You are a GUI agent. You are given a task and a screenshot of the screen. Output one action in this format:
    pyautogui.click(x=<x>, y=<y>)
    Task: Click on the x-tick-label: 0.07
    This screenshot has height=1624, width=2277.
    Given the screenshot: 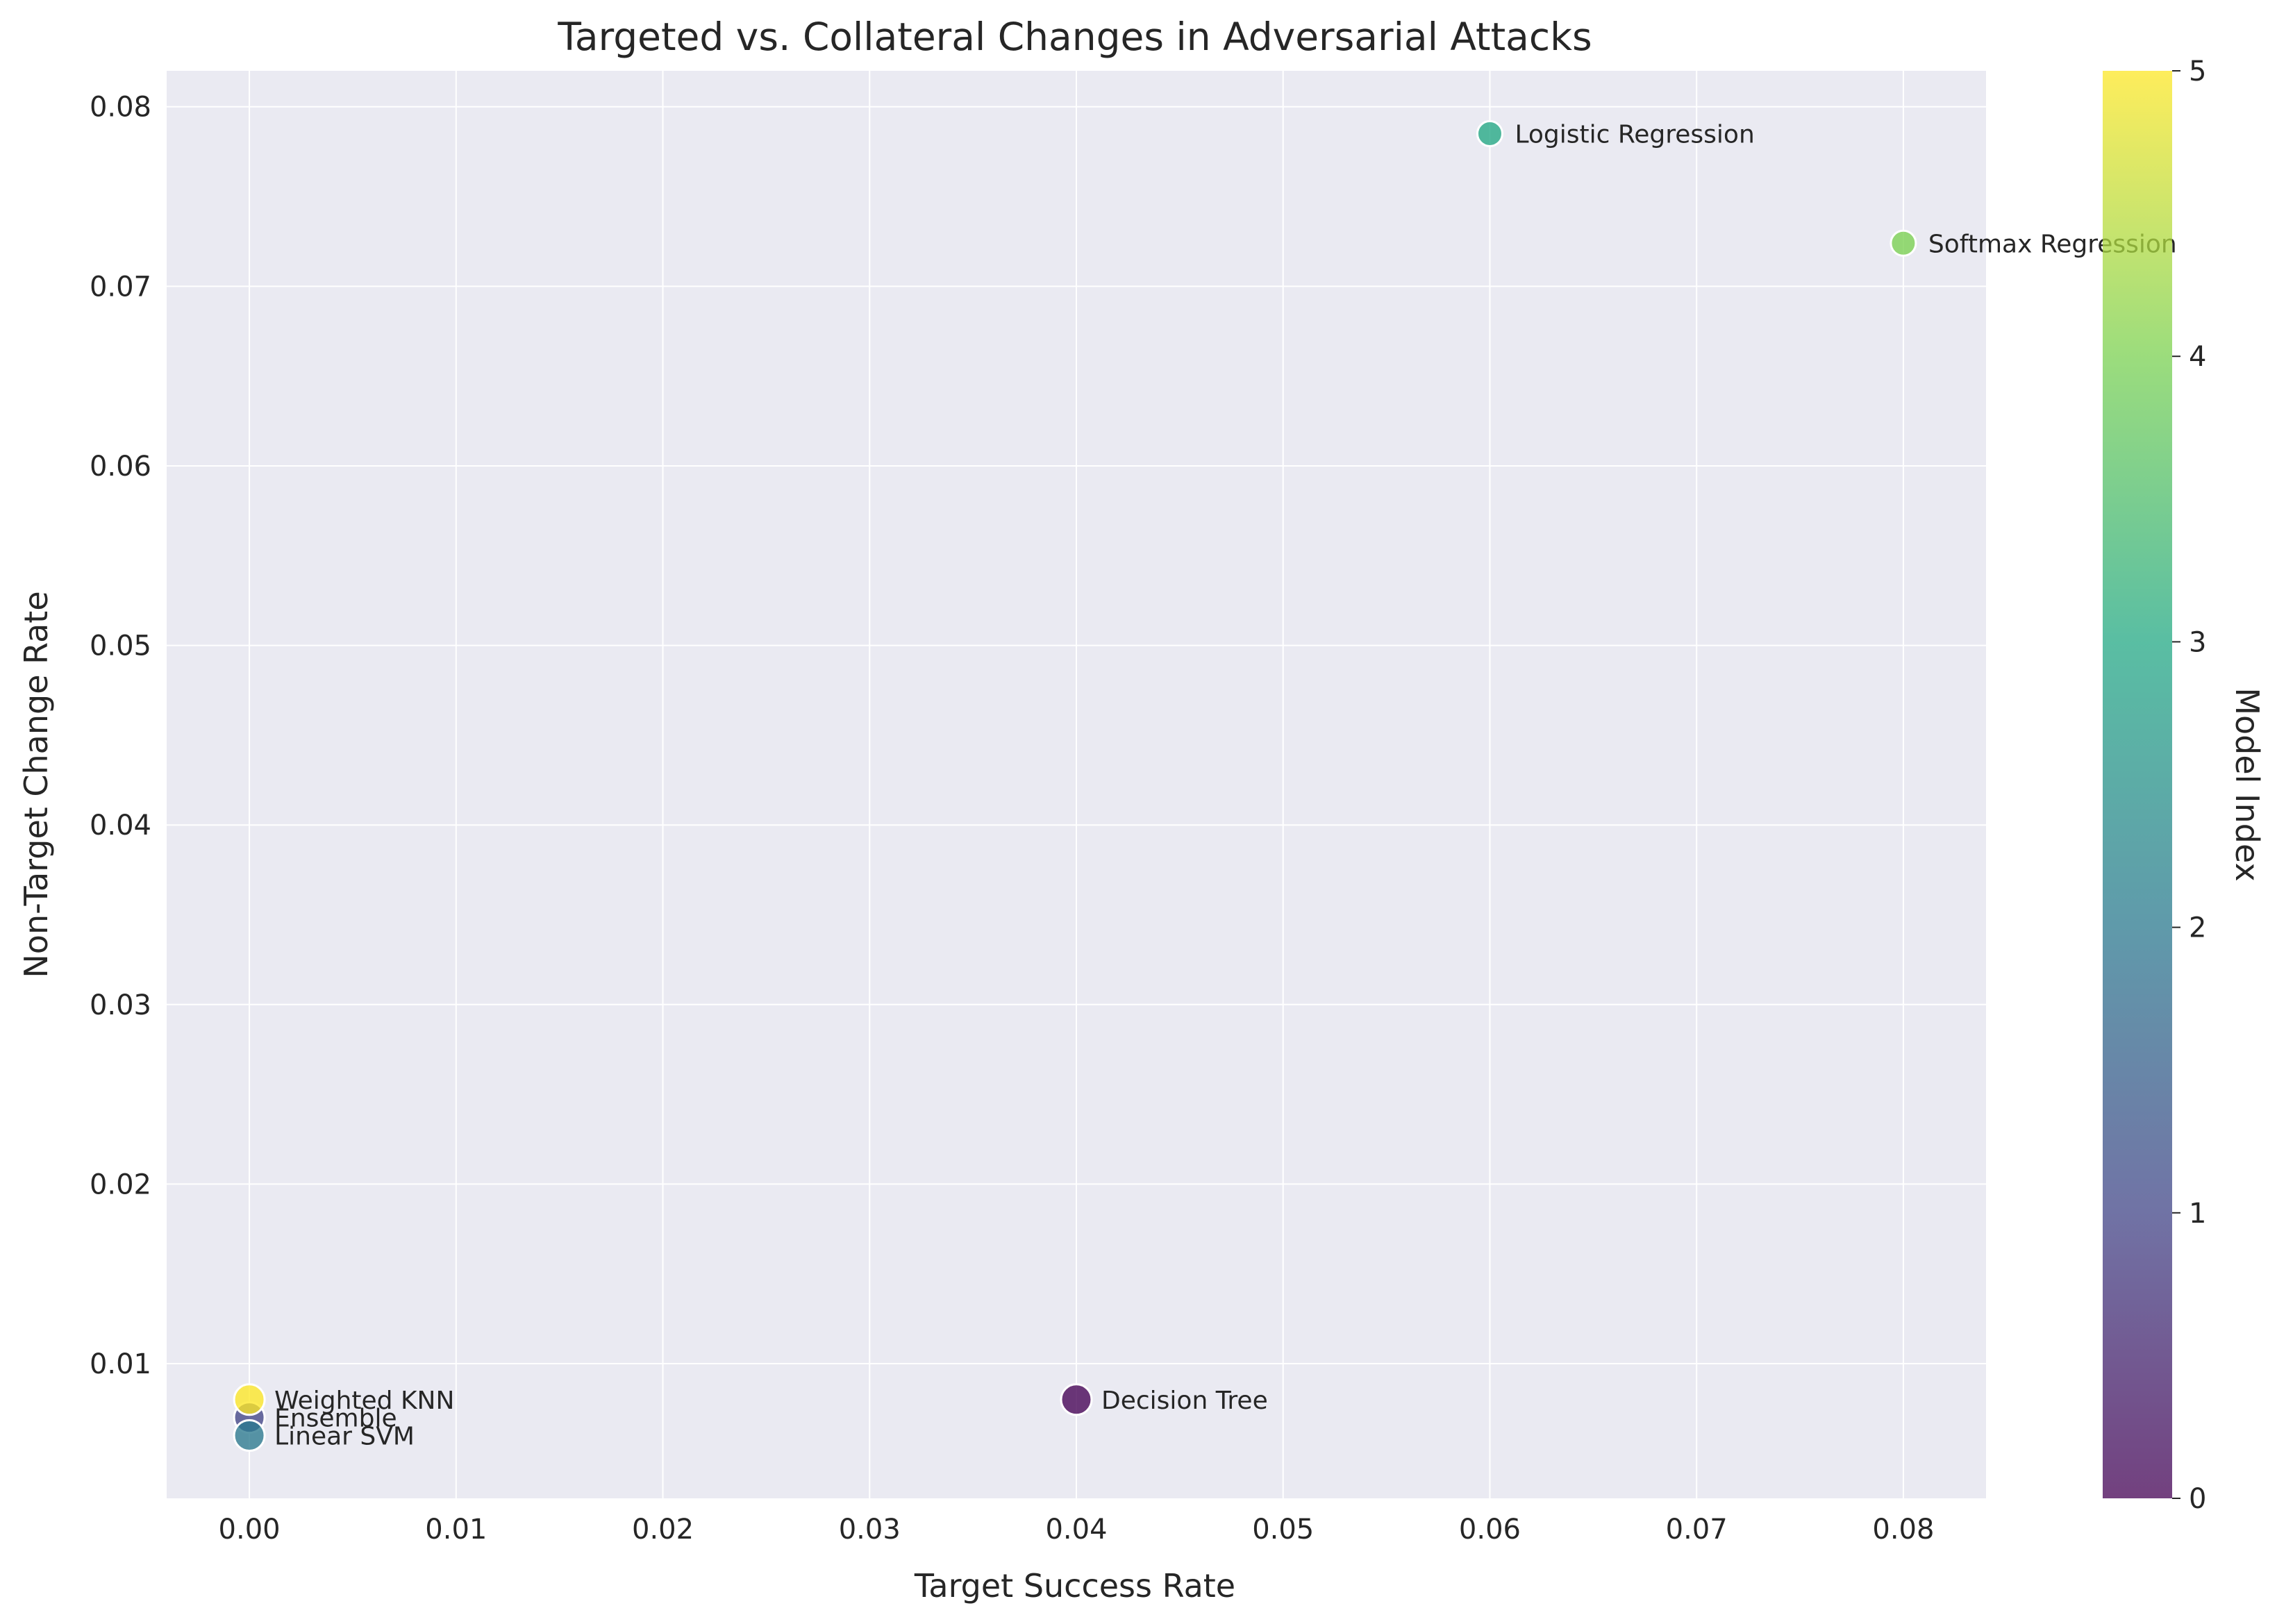 What is the action you would take?
    pyautogui.click(x=1697, y=1530)
    